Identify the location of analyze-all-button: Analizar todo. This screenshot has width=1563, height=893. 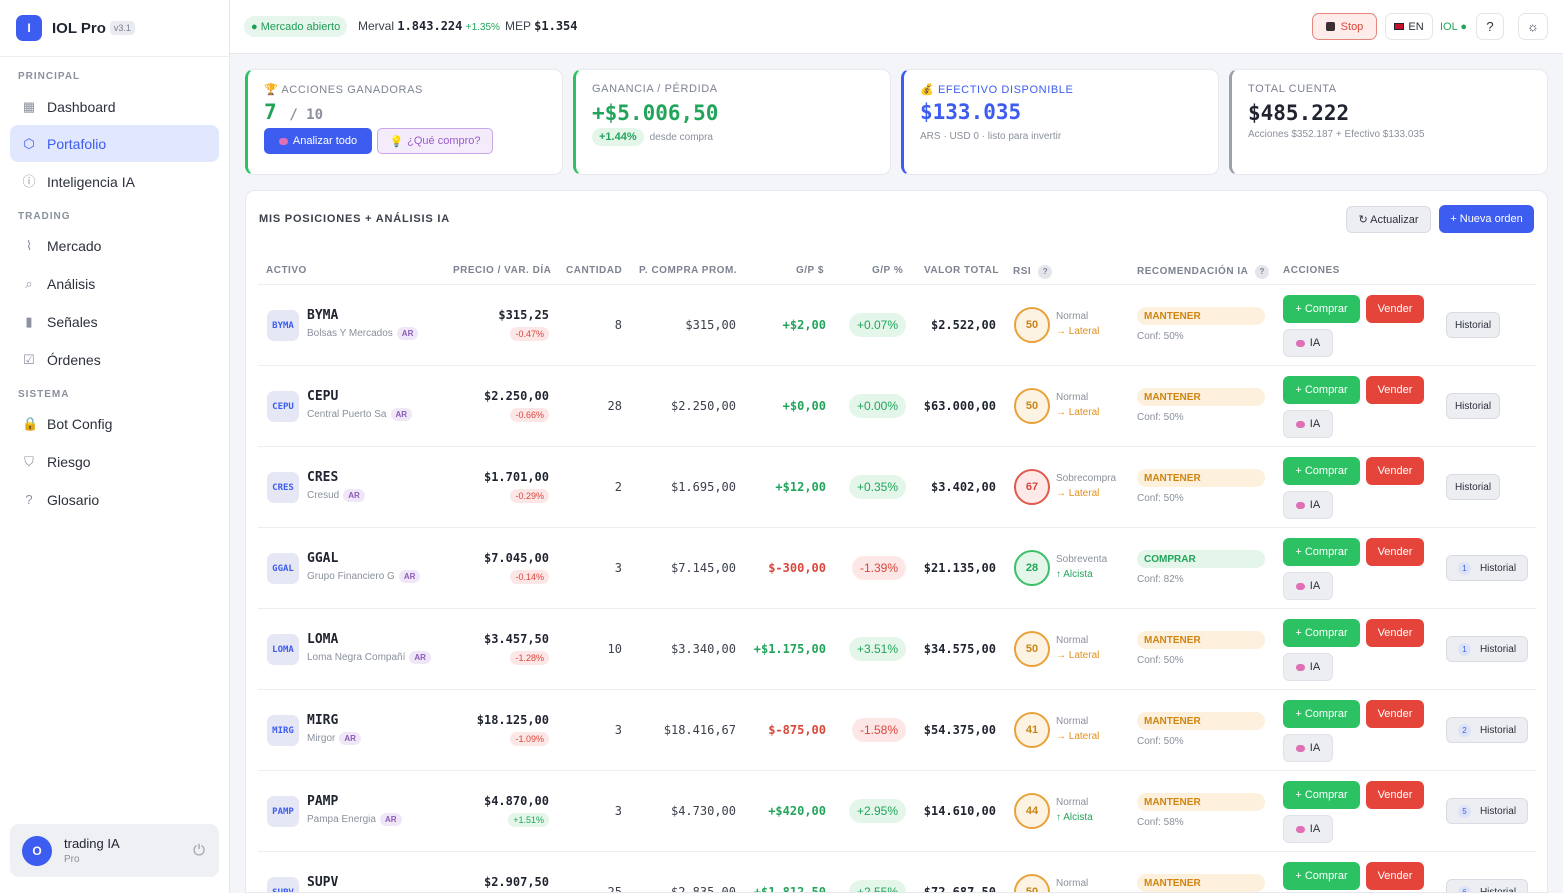
(318, 141).